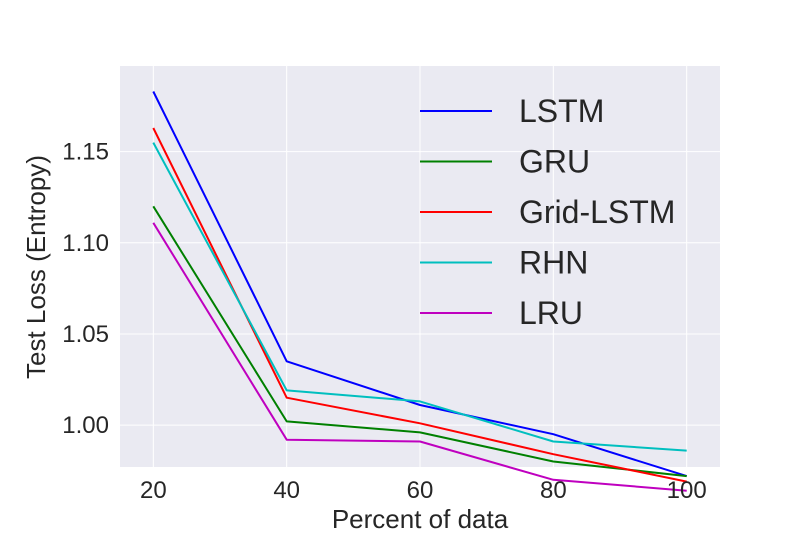 The width and height of the screenshot is (800, 550). I want to click on x-tick-label: 100, so click(687, 490).